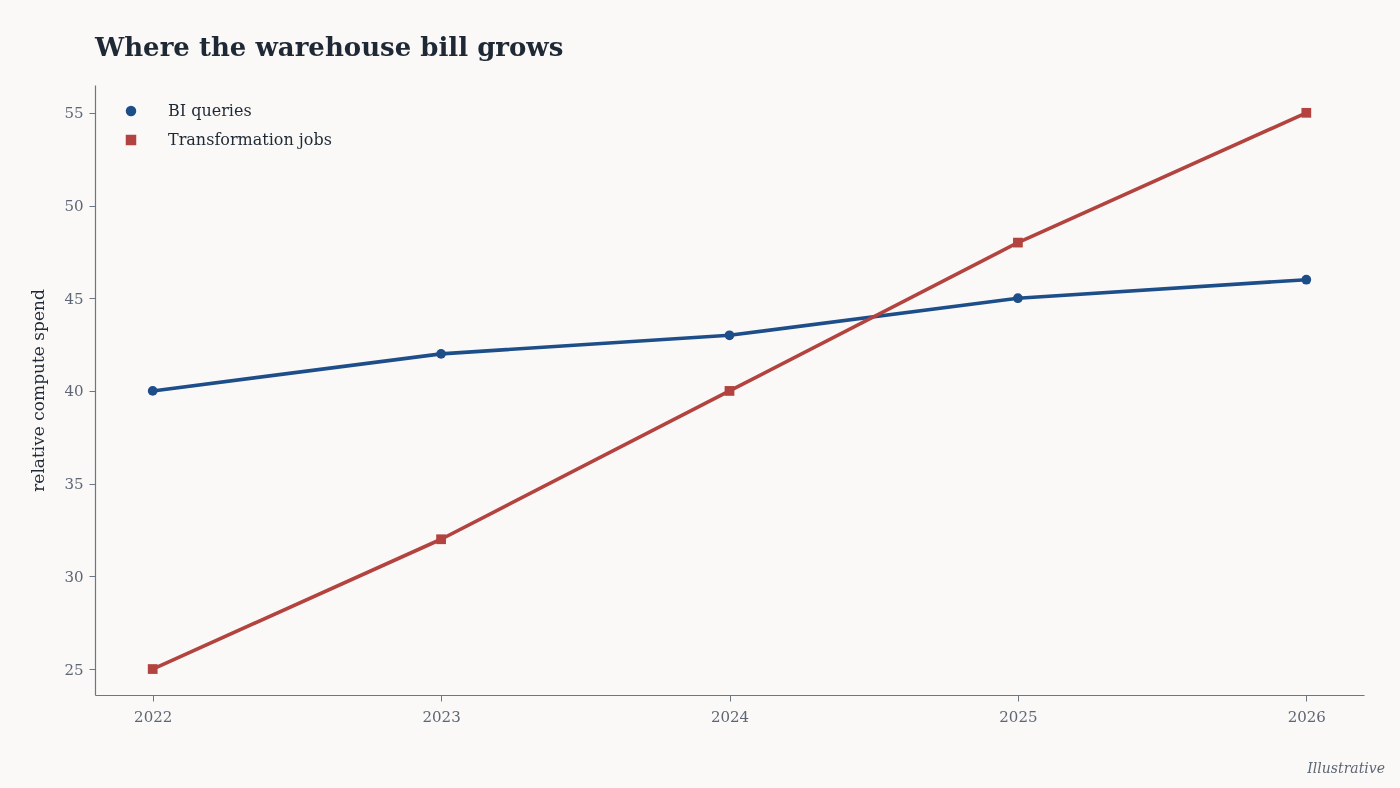 The height and width of the screenshot is (788, 1400). I want to click on y-tick-label: 25, so click(74, 669).